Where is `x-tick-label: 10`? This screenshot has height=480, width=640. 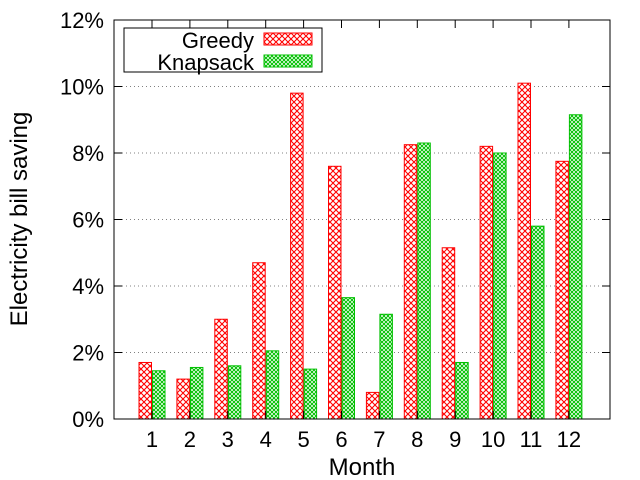 x-tick-label: 10 is located at coordinates (493, 439).